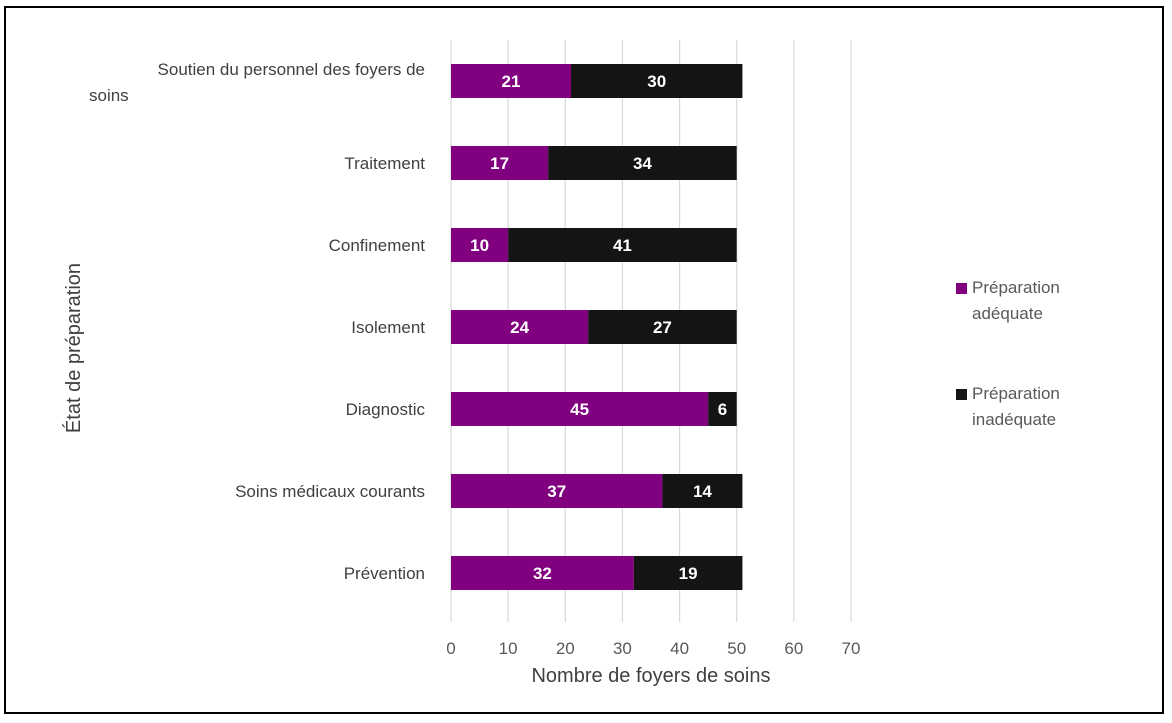 This screenshot has width=1172, height=723. I want to click on category-label-line: Soins médicaux courants, so click(330, 491).